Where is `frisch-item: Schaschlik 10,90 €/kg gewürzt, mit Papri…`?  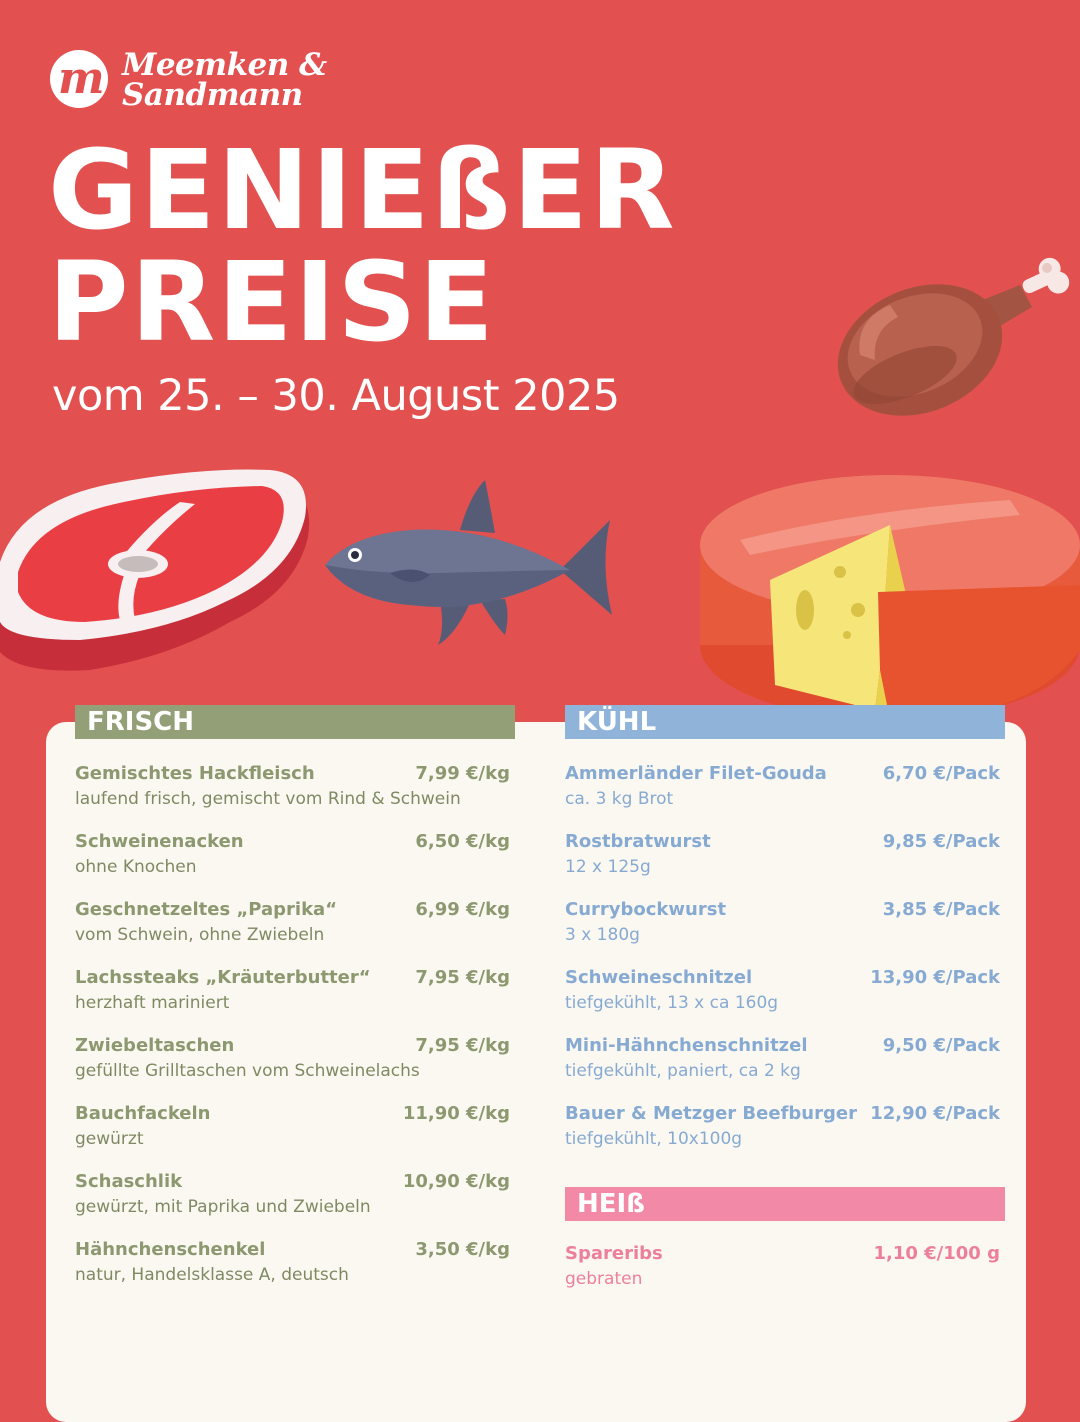
frisch-item: Schaschlik 10,90 €/kg gewürzt, mit Papri… is located at coordinates (292, 1201).